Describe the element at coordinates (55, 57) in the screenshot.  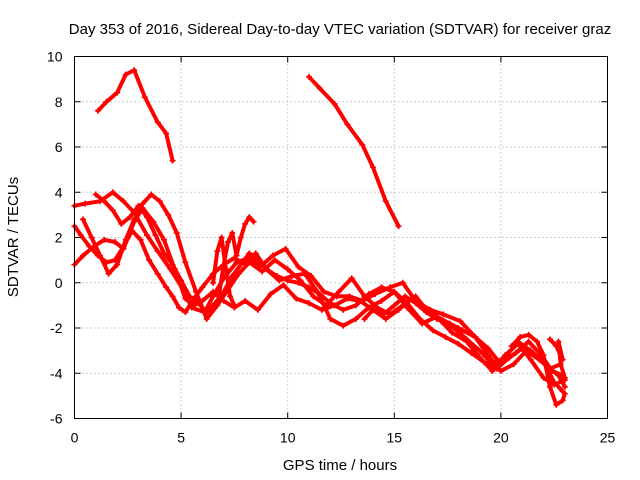
I see `y-tick-label: 10` at that location.